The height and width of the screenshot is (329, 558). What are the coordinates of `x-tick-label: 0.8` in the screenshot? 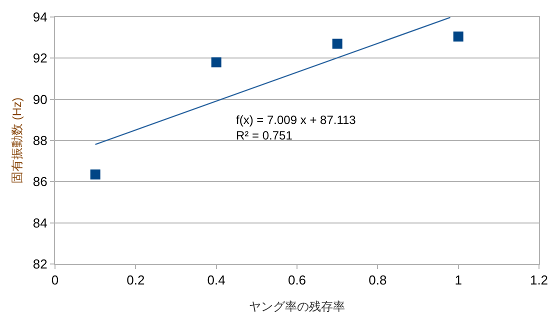 It's located at (377, 280).